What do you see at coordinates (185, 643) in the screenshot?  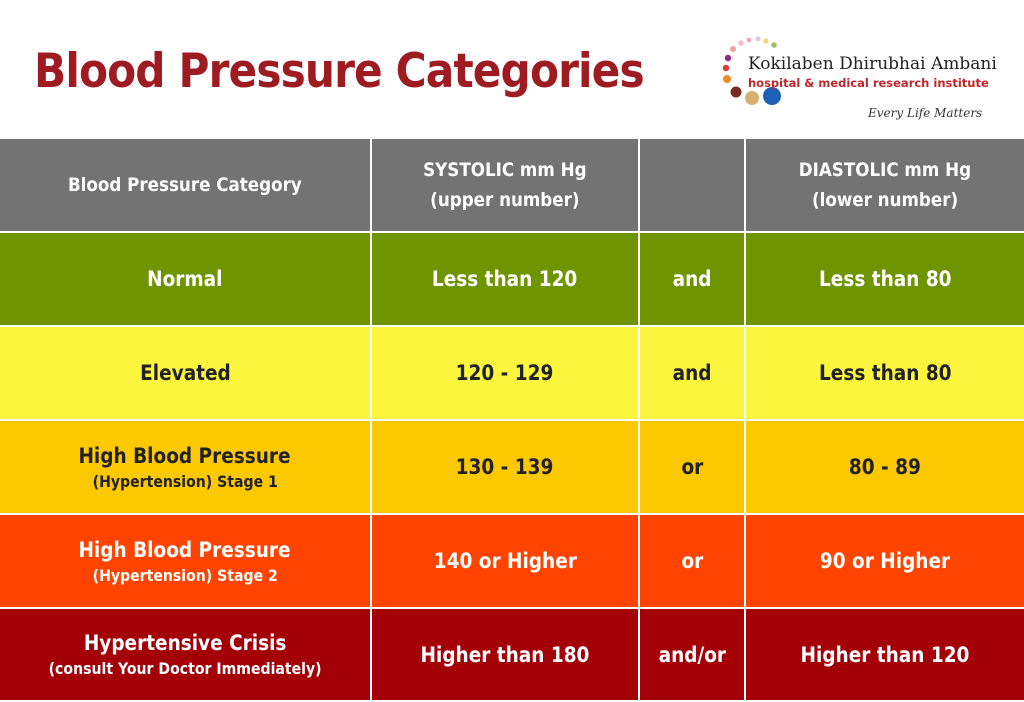 I see `category-label: Hypertensive Crisis` at bounding box center [185, 643].